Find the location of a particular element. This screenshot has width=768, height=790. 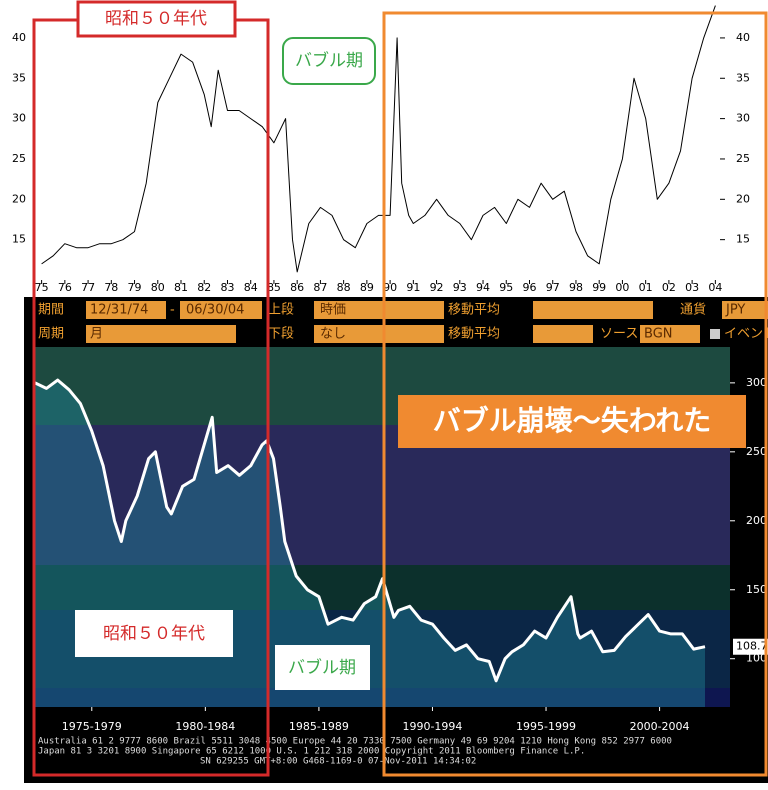

label: 上段 is located at coordinates (281, 310).